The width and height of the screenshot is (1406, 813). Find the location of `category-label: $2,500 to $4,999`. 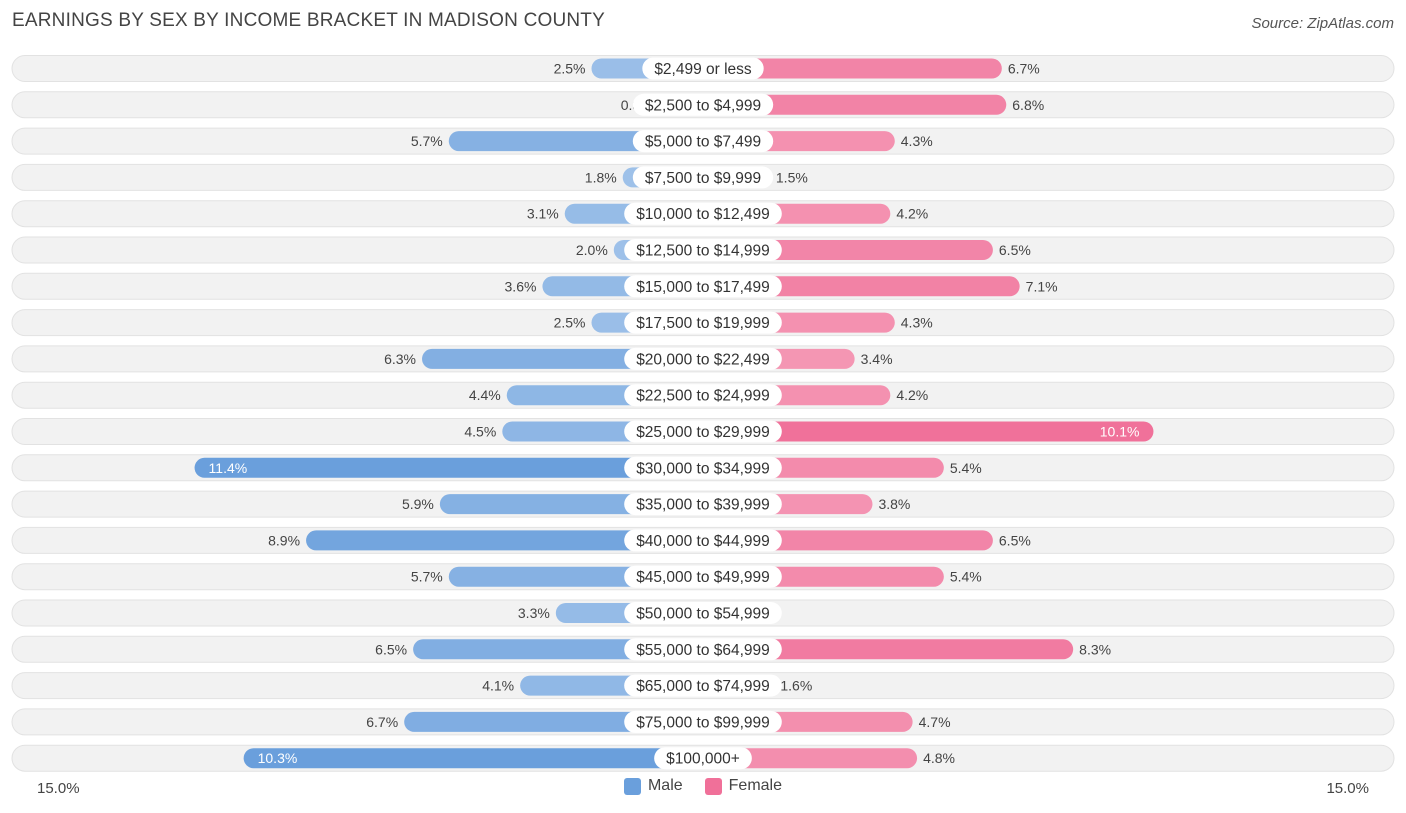

category-label: $2,500 to $4,999 is located at coordinates (703, 105).